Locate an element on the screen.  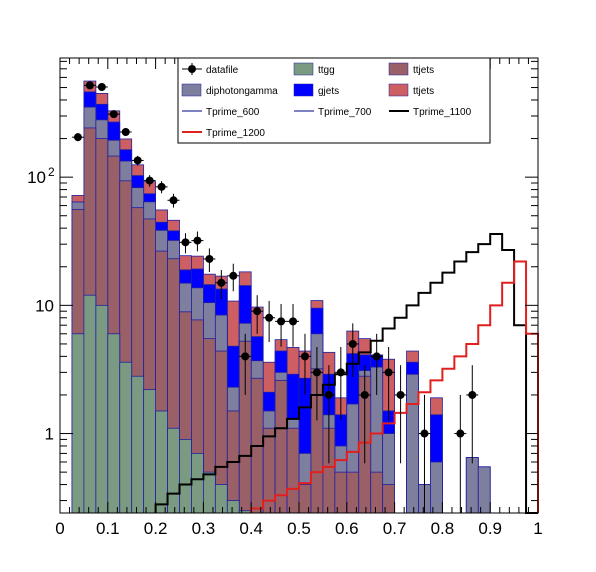
x-tick-label: 0 is located at coordinates (59, 528).